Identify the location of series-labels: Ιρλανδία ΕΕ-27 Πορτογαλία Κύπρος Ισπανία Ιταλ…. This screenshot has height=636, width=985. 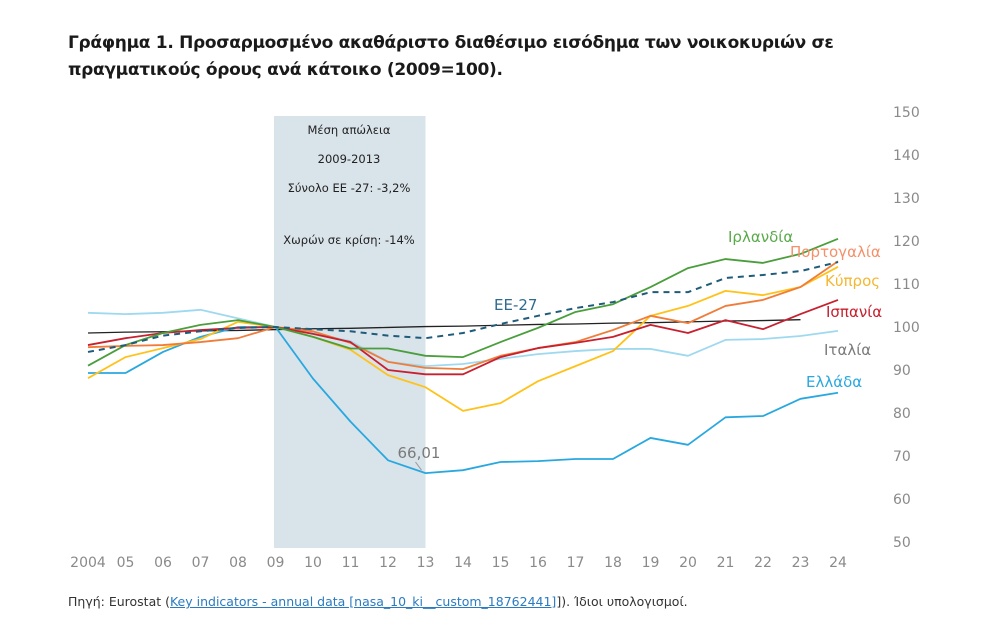
(688, 309).